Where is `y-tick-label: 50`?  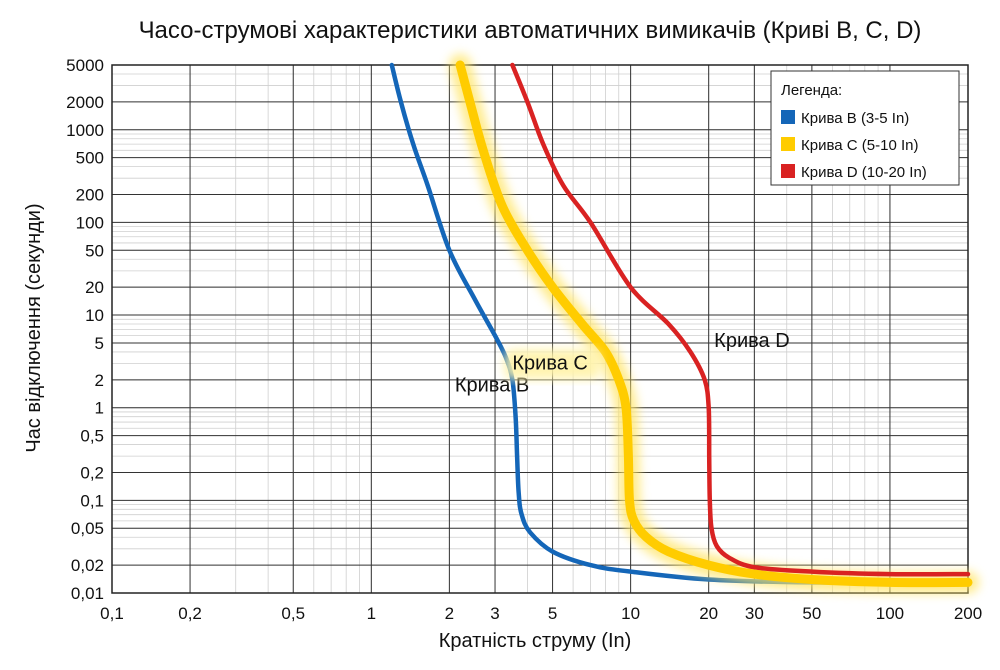 y-tick-label: 50 is located at coordinates (94, 250).